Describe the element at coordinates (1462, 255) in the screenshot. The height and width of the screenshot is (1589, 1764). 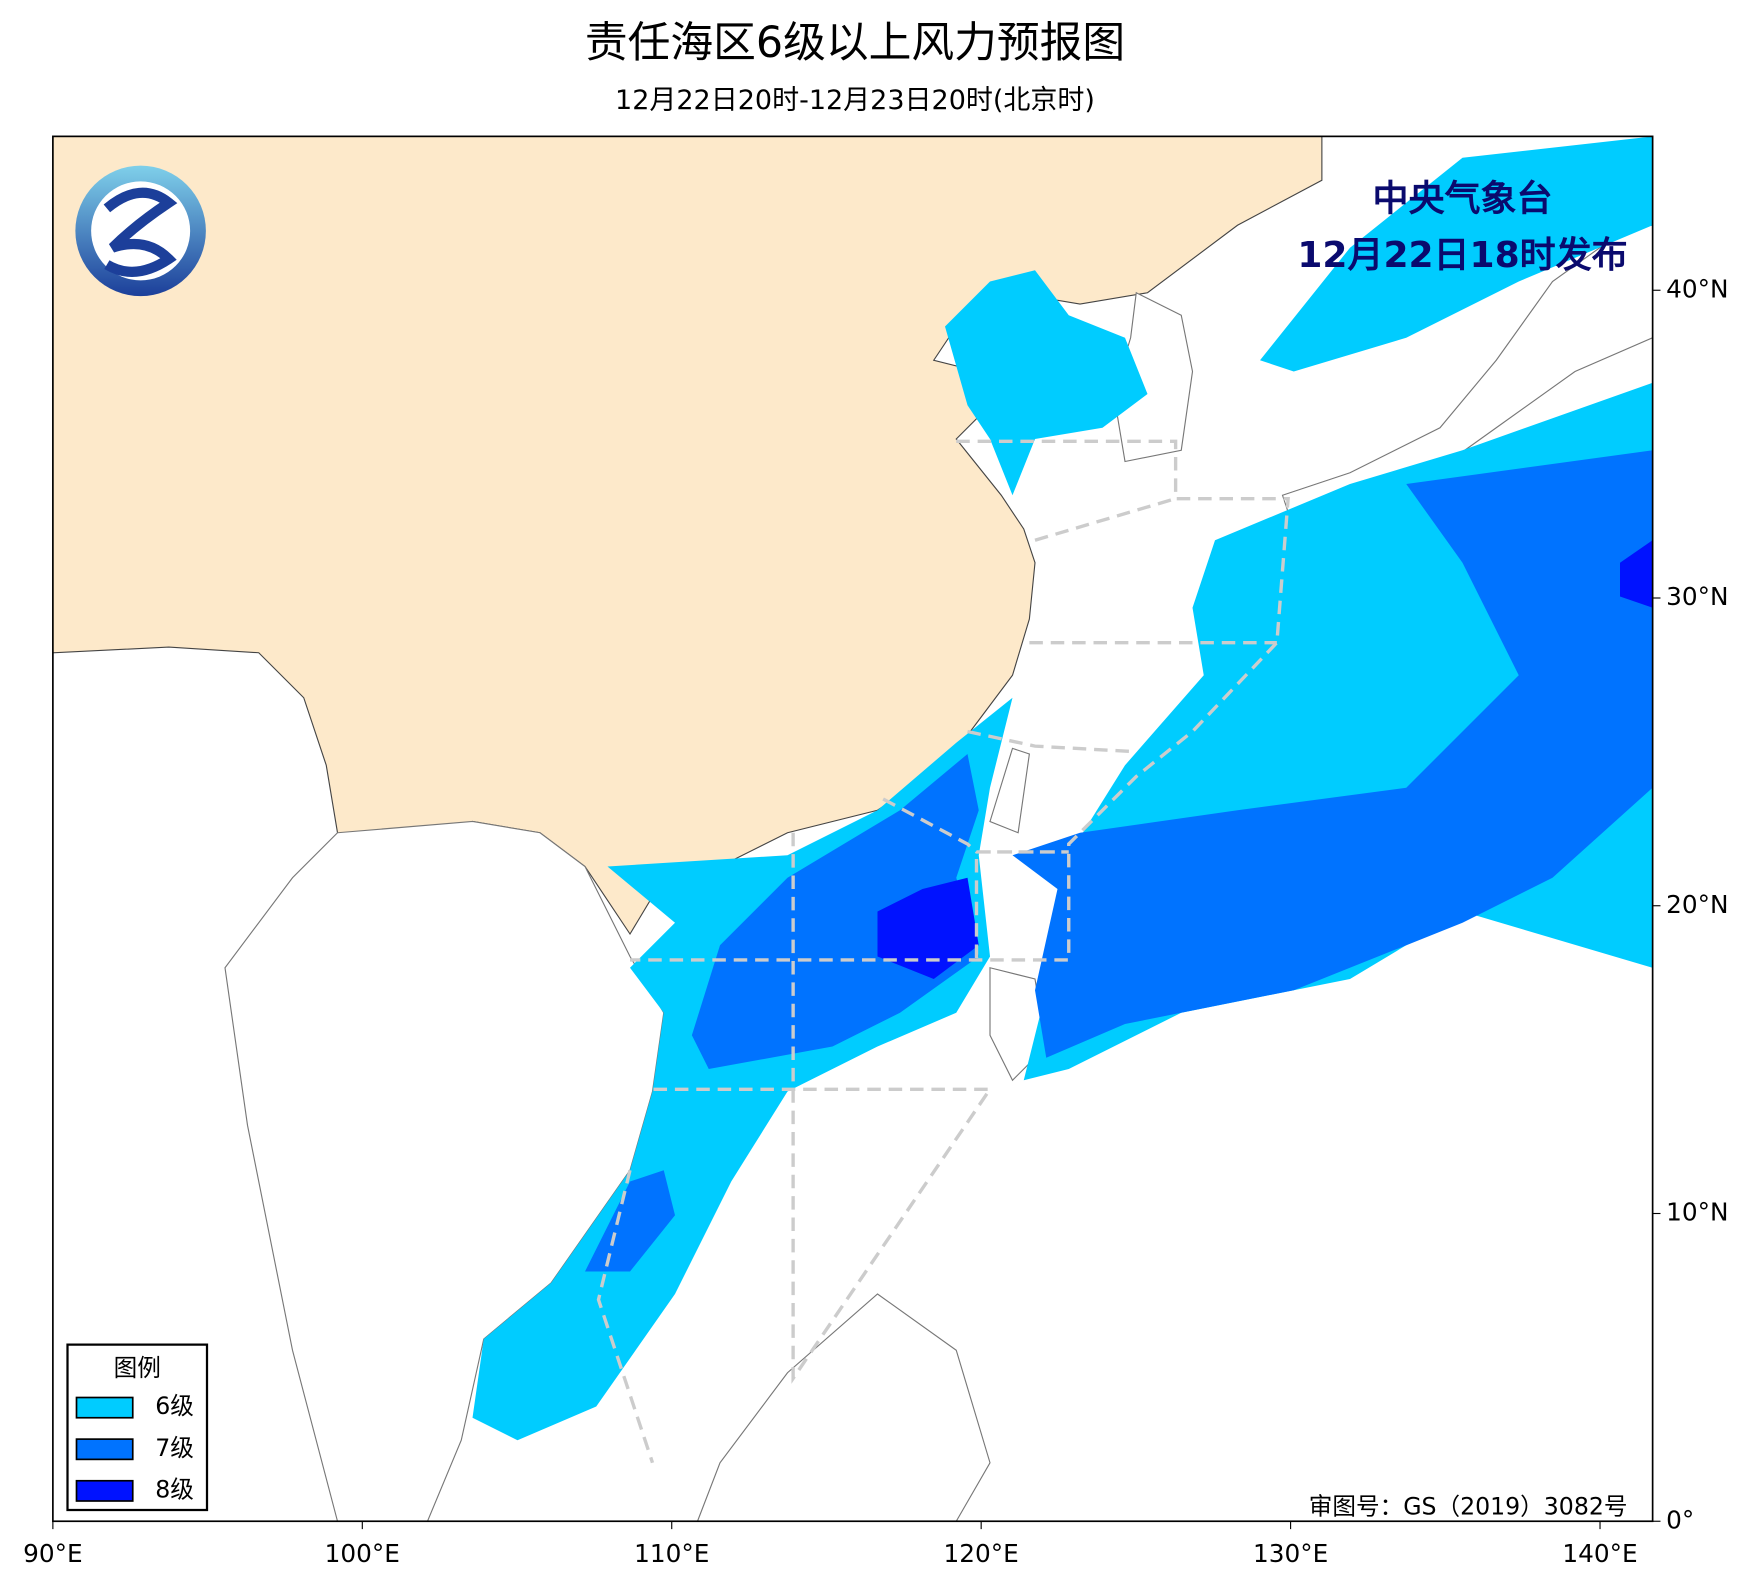
I see `issue-time: 12月22日18时发布` at that location.